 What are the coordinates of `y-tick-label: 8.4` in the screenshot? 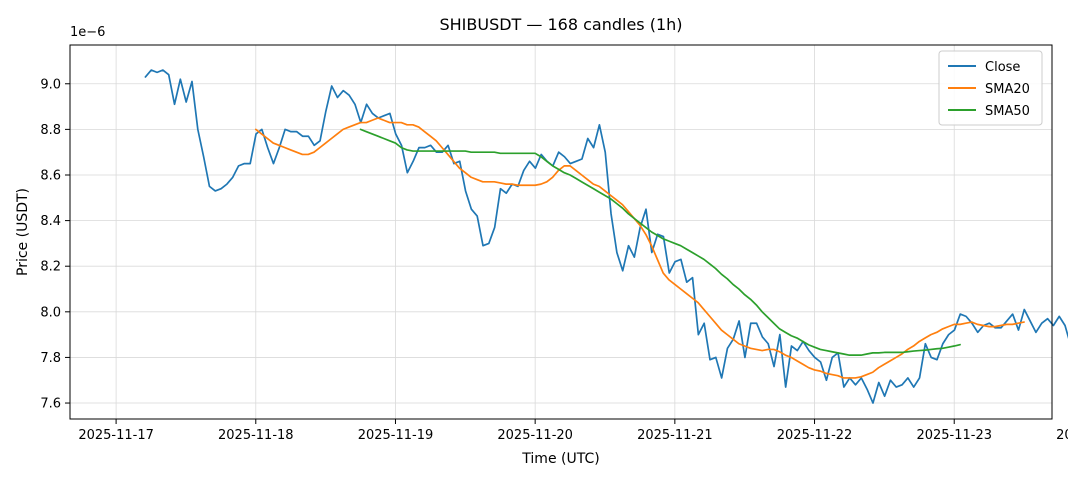 It's located at (50, 221).